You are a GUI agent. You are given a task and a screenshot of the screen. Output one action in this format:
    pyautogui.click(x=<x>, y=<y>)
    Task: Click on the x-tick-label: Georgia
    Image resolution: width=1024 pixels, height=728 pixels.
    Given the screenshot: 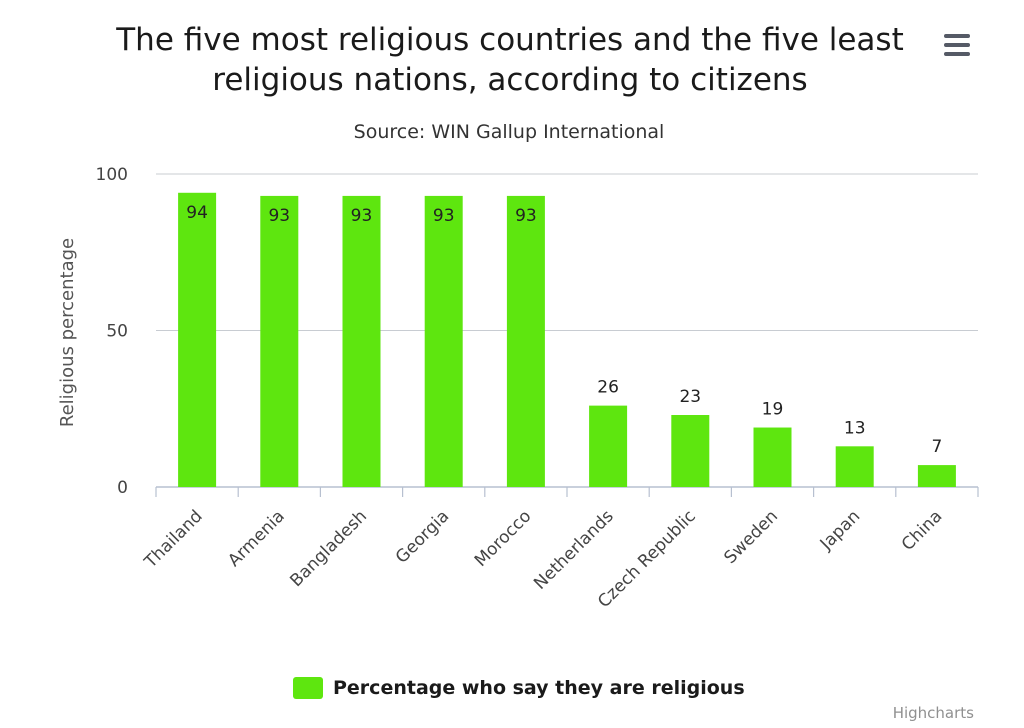 What is the action you would take?
    pyautogui.click(x=422, y=536)
    